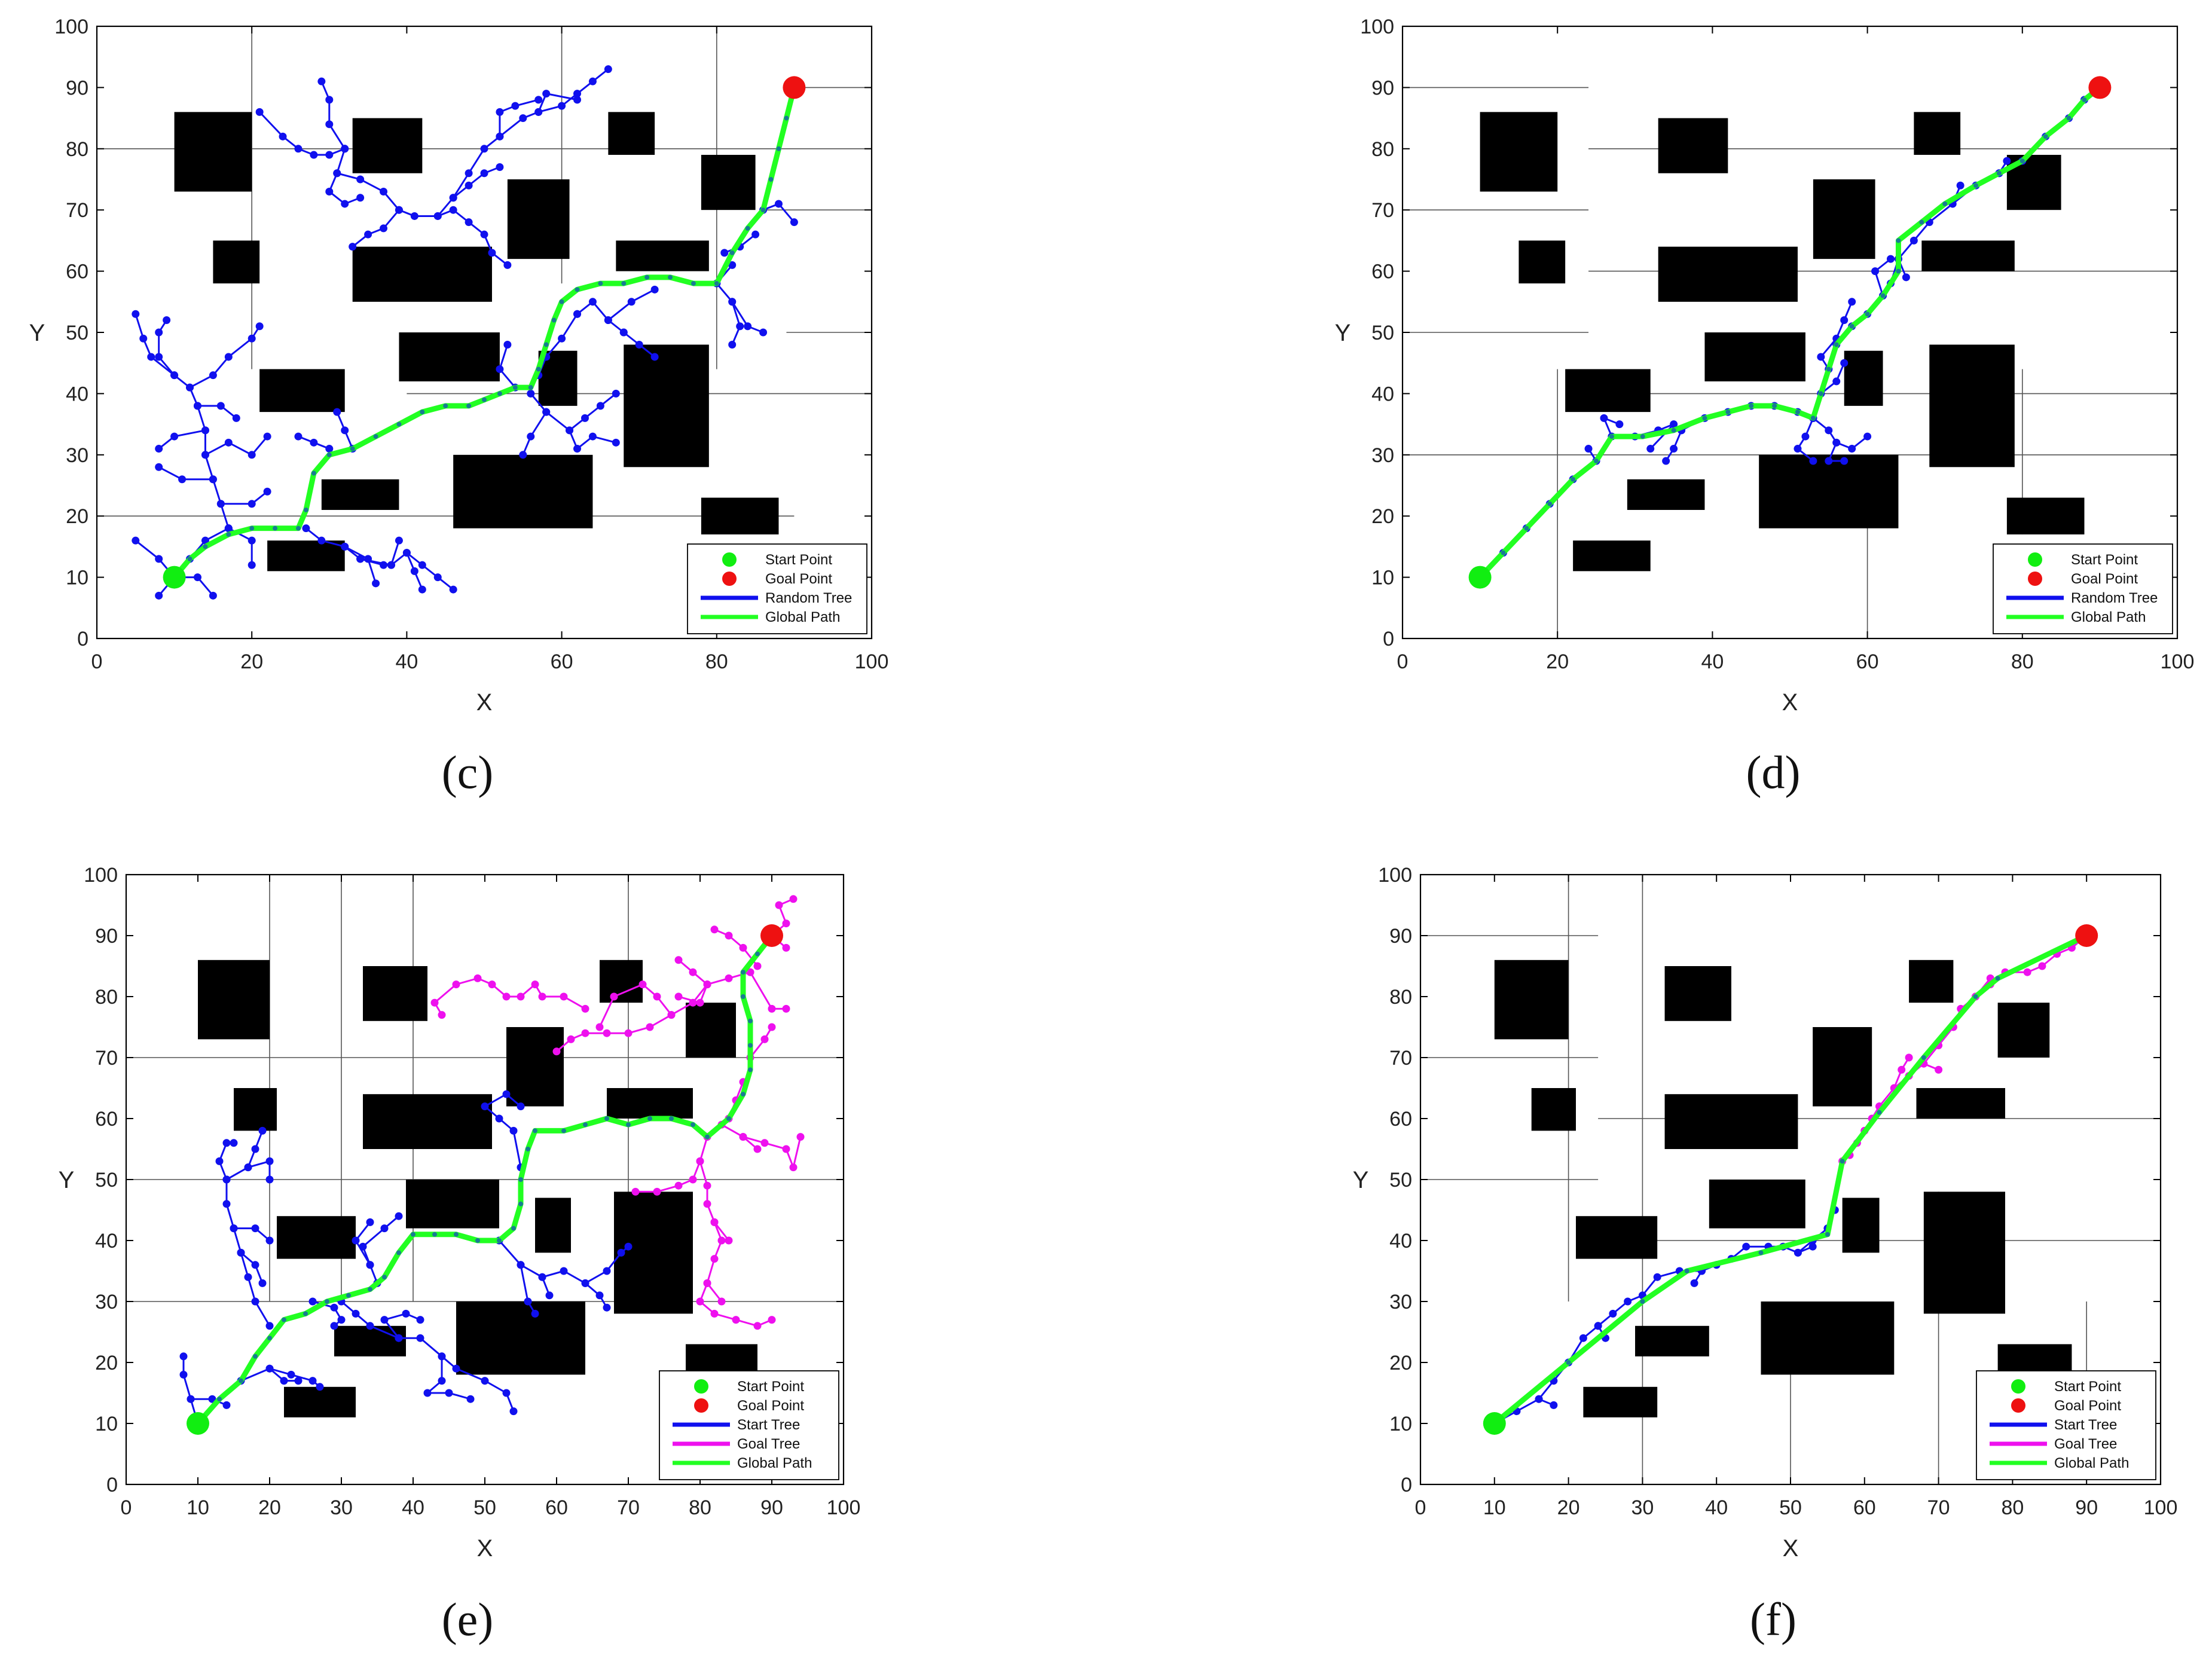 This screenshot has width=2212, height=1659. Describe the element at coordinates (1401, 1424) in the screenshot. I see `y-tick-label: 10` at that location.